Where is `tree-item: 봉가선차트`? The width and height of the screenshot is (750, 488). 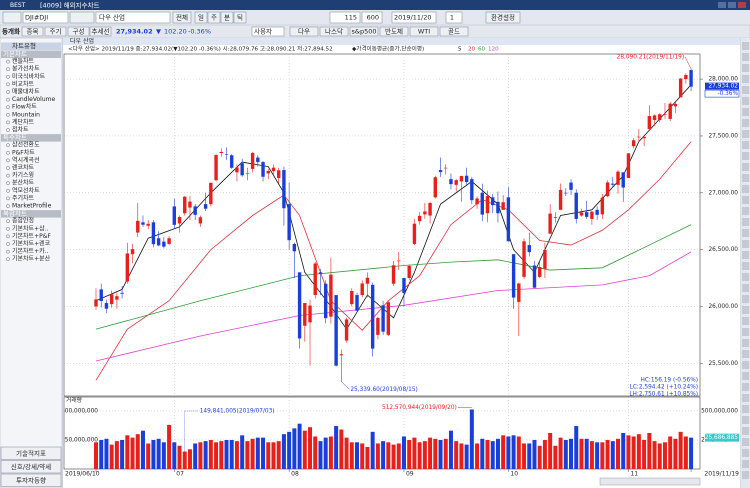
tree-item: 봉가선차트 is located at coordinates (26, 69).